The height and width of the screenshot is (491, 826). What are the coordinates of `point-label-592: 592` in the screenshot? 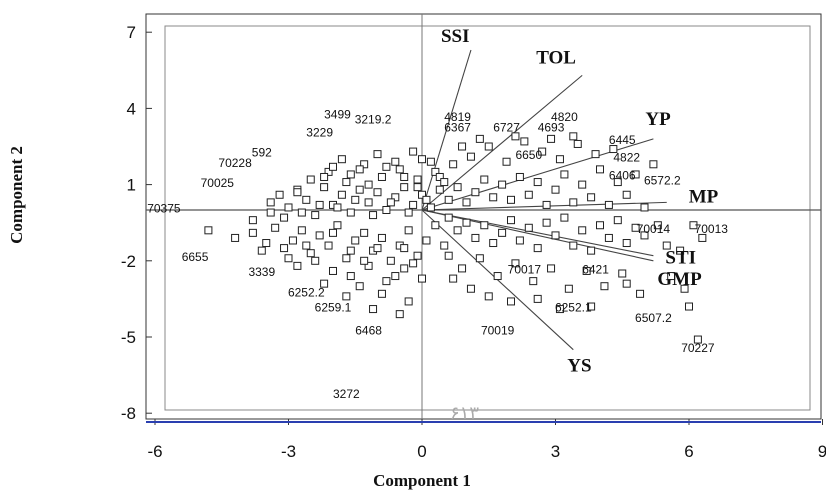 It's located at (262, 153).